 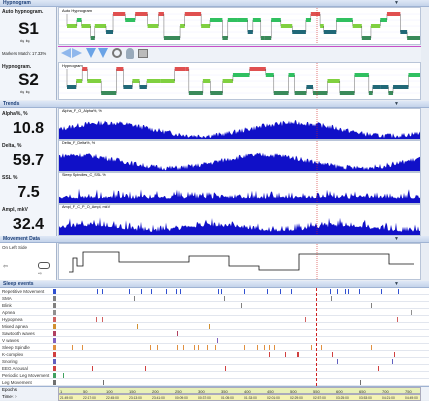 I want to click on event-row: V waves, so click(x=214, y=340).